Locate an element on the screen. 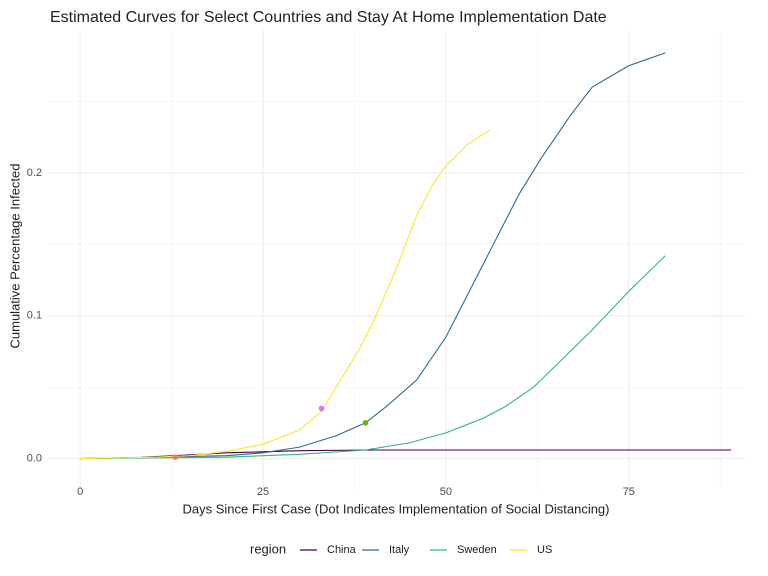 Image resolution: width=768 pixels, height=576 pixels. y-tick-label: 0.0 is located at coordinates (34, 458).